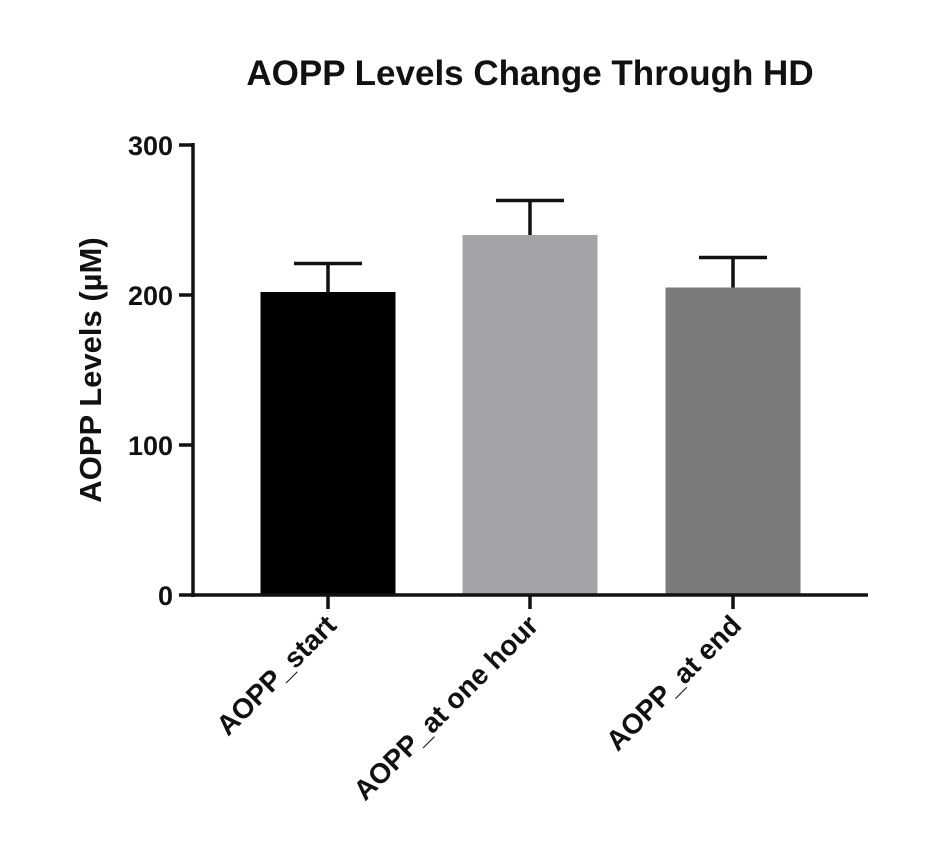  What do you see at coordinates (529, 73) in the screenshot?
I see `chart-title: AOPP Levels Change Through HD` at bounding box center [529, 73].